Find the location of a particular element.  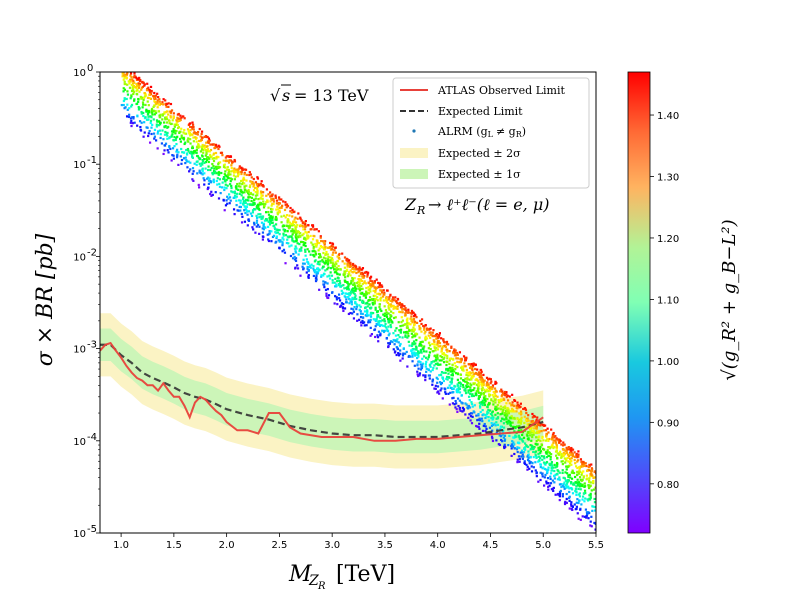

process-annotation: Z R → ℓ⁺ℓ⁻(ℓ = e, μ) is located at coordinates (476, 206).